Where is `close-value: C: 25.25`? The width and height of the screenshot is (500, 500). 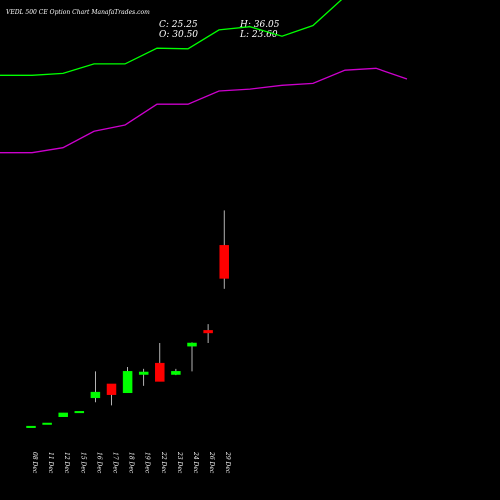 close-value: C: 25.25 is located at coordinates (178, 25).